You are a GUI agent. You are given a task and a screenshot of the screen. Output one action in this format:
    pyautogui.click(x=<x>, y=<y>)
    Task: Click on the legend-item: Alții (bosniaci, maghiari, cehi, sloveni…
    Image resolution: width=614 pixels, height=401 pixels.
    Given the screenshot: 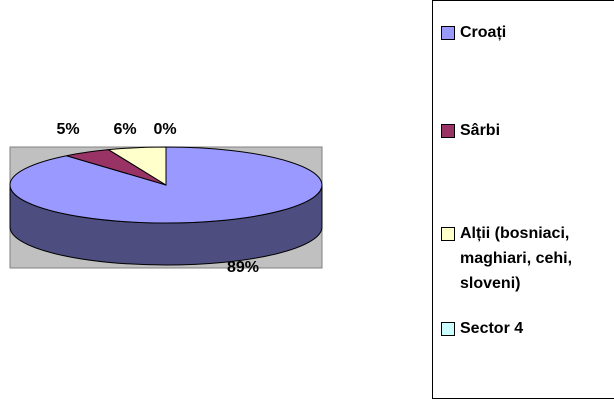 What is the action you would take?
    pyautogui.click(x=521, y=258)
    